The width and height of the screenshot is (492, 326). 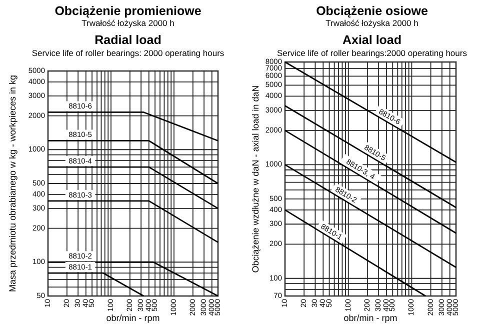 I want to click on chart-title: Obciążenie osiowe, so click(x=372, y=11).